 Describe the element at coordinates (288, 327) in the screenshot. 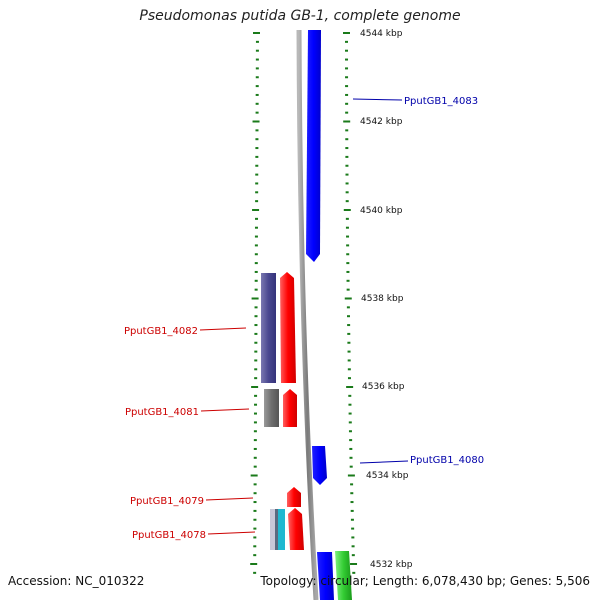

I see `gene-4082-arrow` at that location.